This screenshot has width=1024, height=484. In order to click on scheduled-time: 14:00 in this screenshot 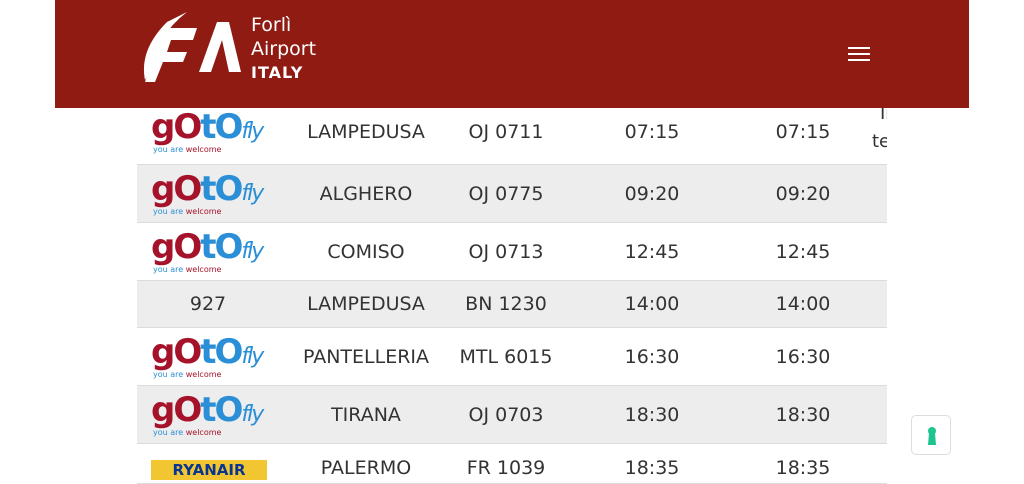, I will do `click(652, 304)`.